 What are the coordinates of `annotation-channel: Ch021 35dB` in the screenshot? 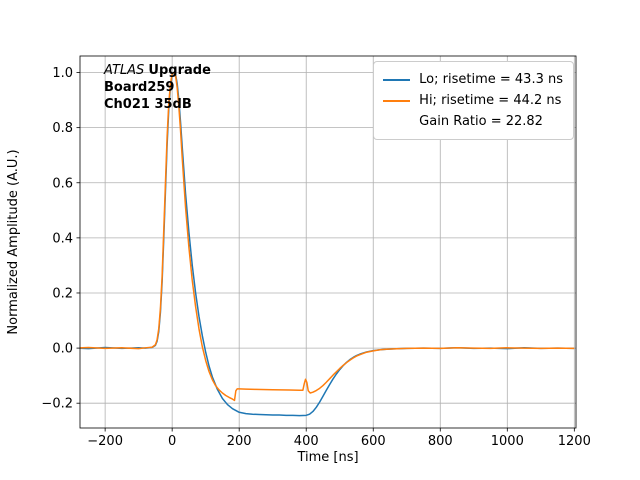 It's located at (148, 104).